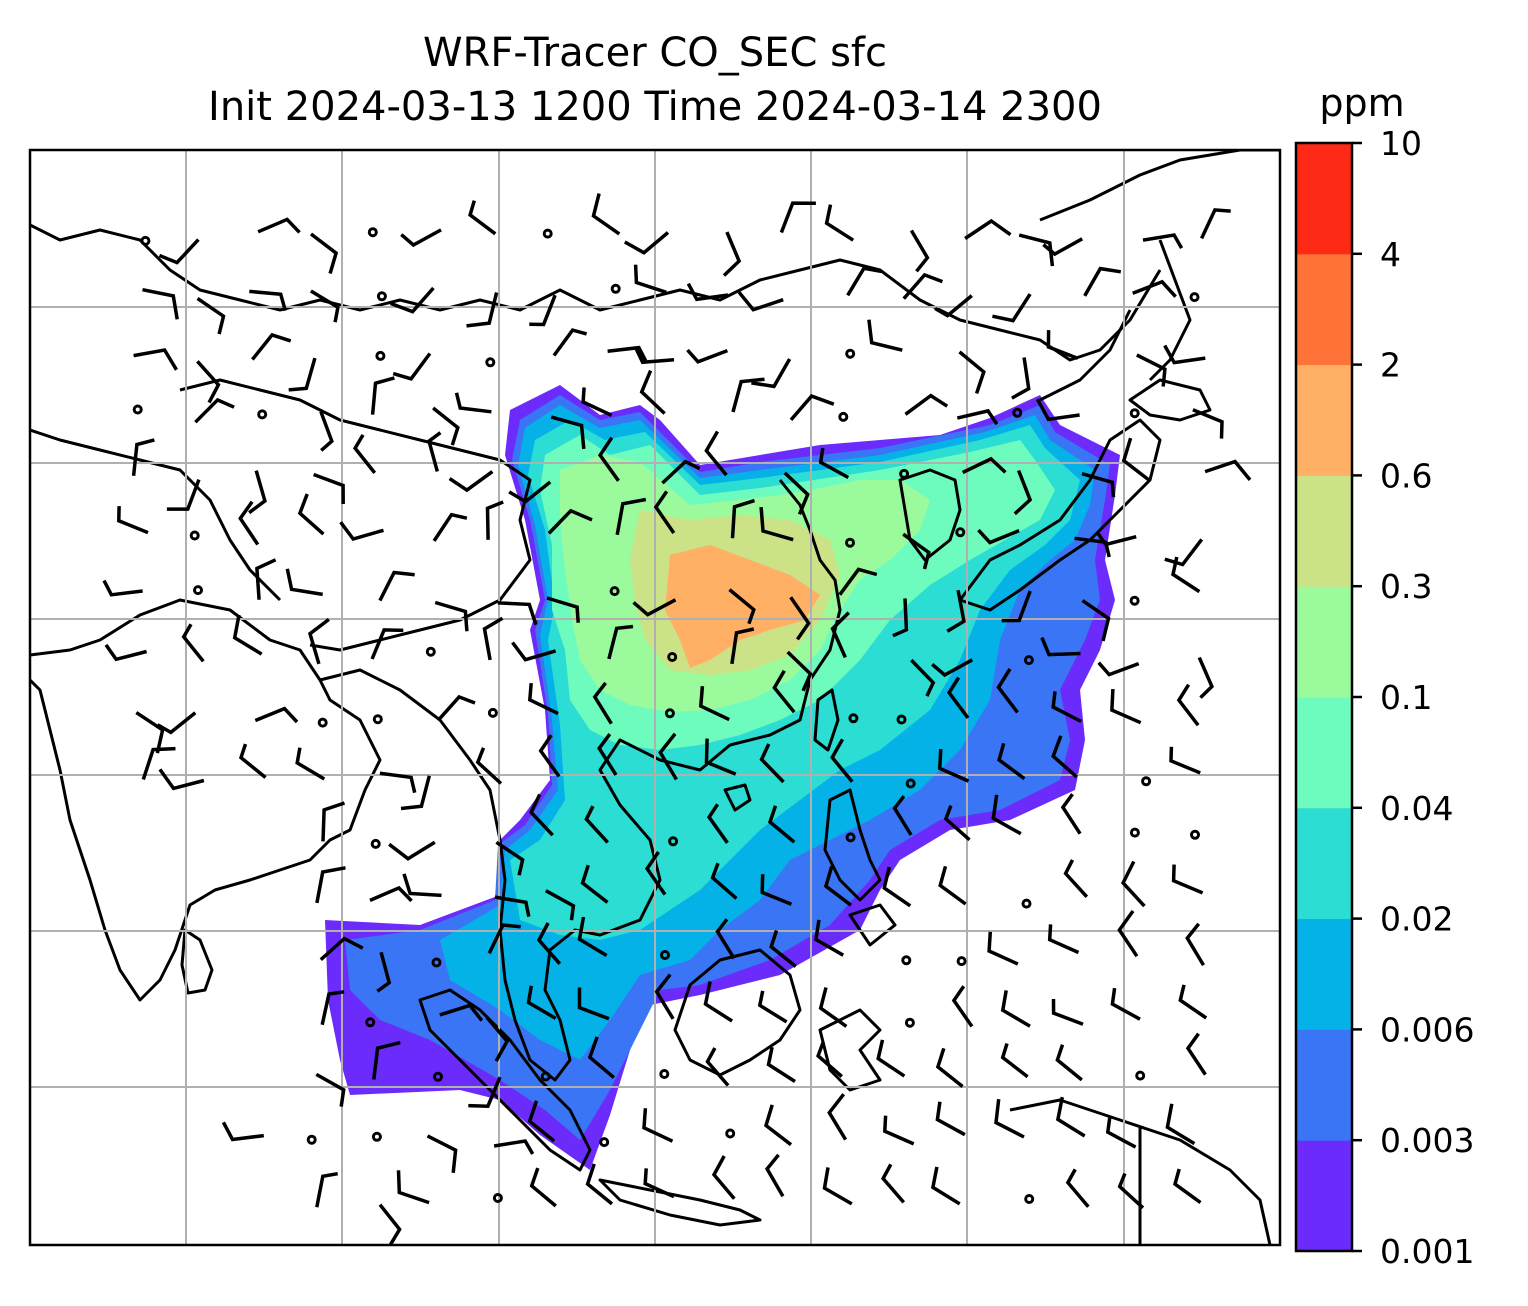 This screenshot has width=1528, height=1306. Describe the element at coordinates (742, 606) in the screenshot. I see `conc-band-0.6` at that location.